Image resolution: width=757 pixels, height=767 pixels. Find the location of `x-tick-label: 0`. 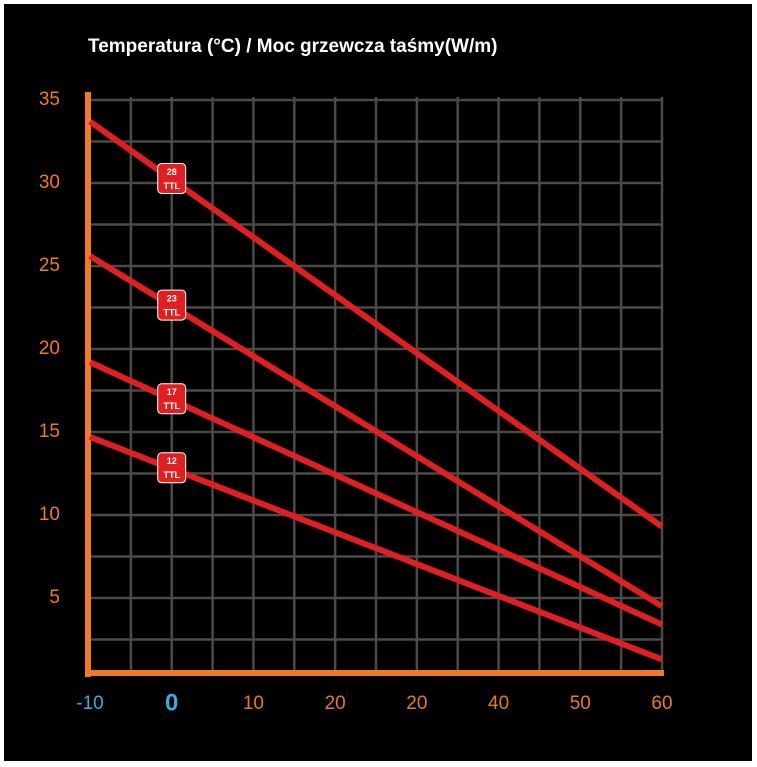

x-tick-label: 0 is located at coordinates (171, 702).